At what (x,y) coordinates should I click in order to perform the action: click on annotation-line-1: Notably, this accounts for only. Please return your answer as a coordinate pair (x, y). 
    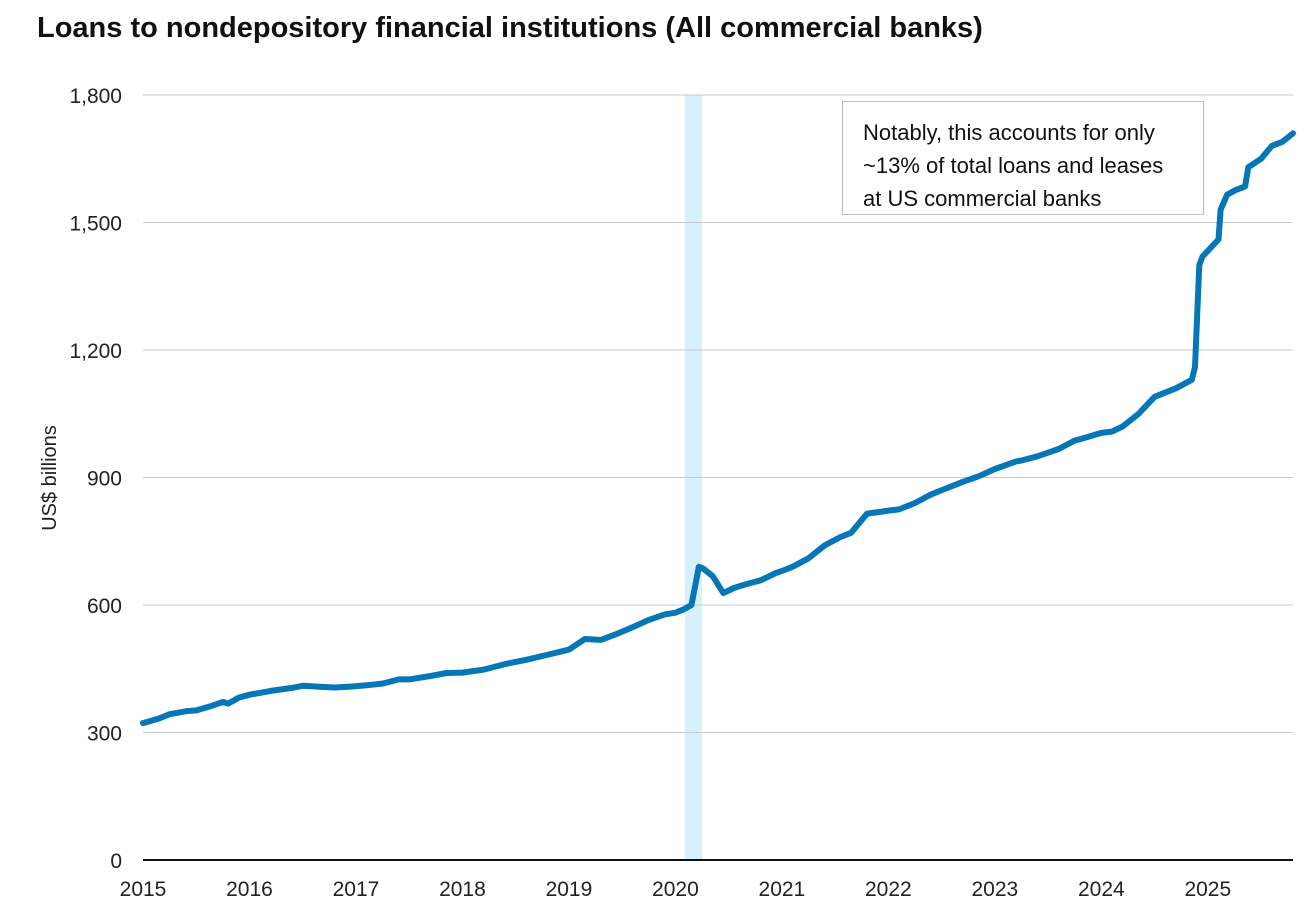
    Looking at the image, I should click on (1009, 132).